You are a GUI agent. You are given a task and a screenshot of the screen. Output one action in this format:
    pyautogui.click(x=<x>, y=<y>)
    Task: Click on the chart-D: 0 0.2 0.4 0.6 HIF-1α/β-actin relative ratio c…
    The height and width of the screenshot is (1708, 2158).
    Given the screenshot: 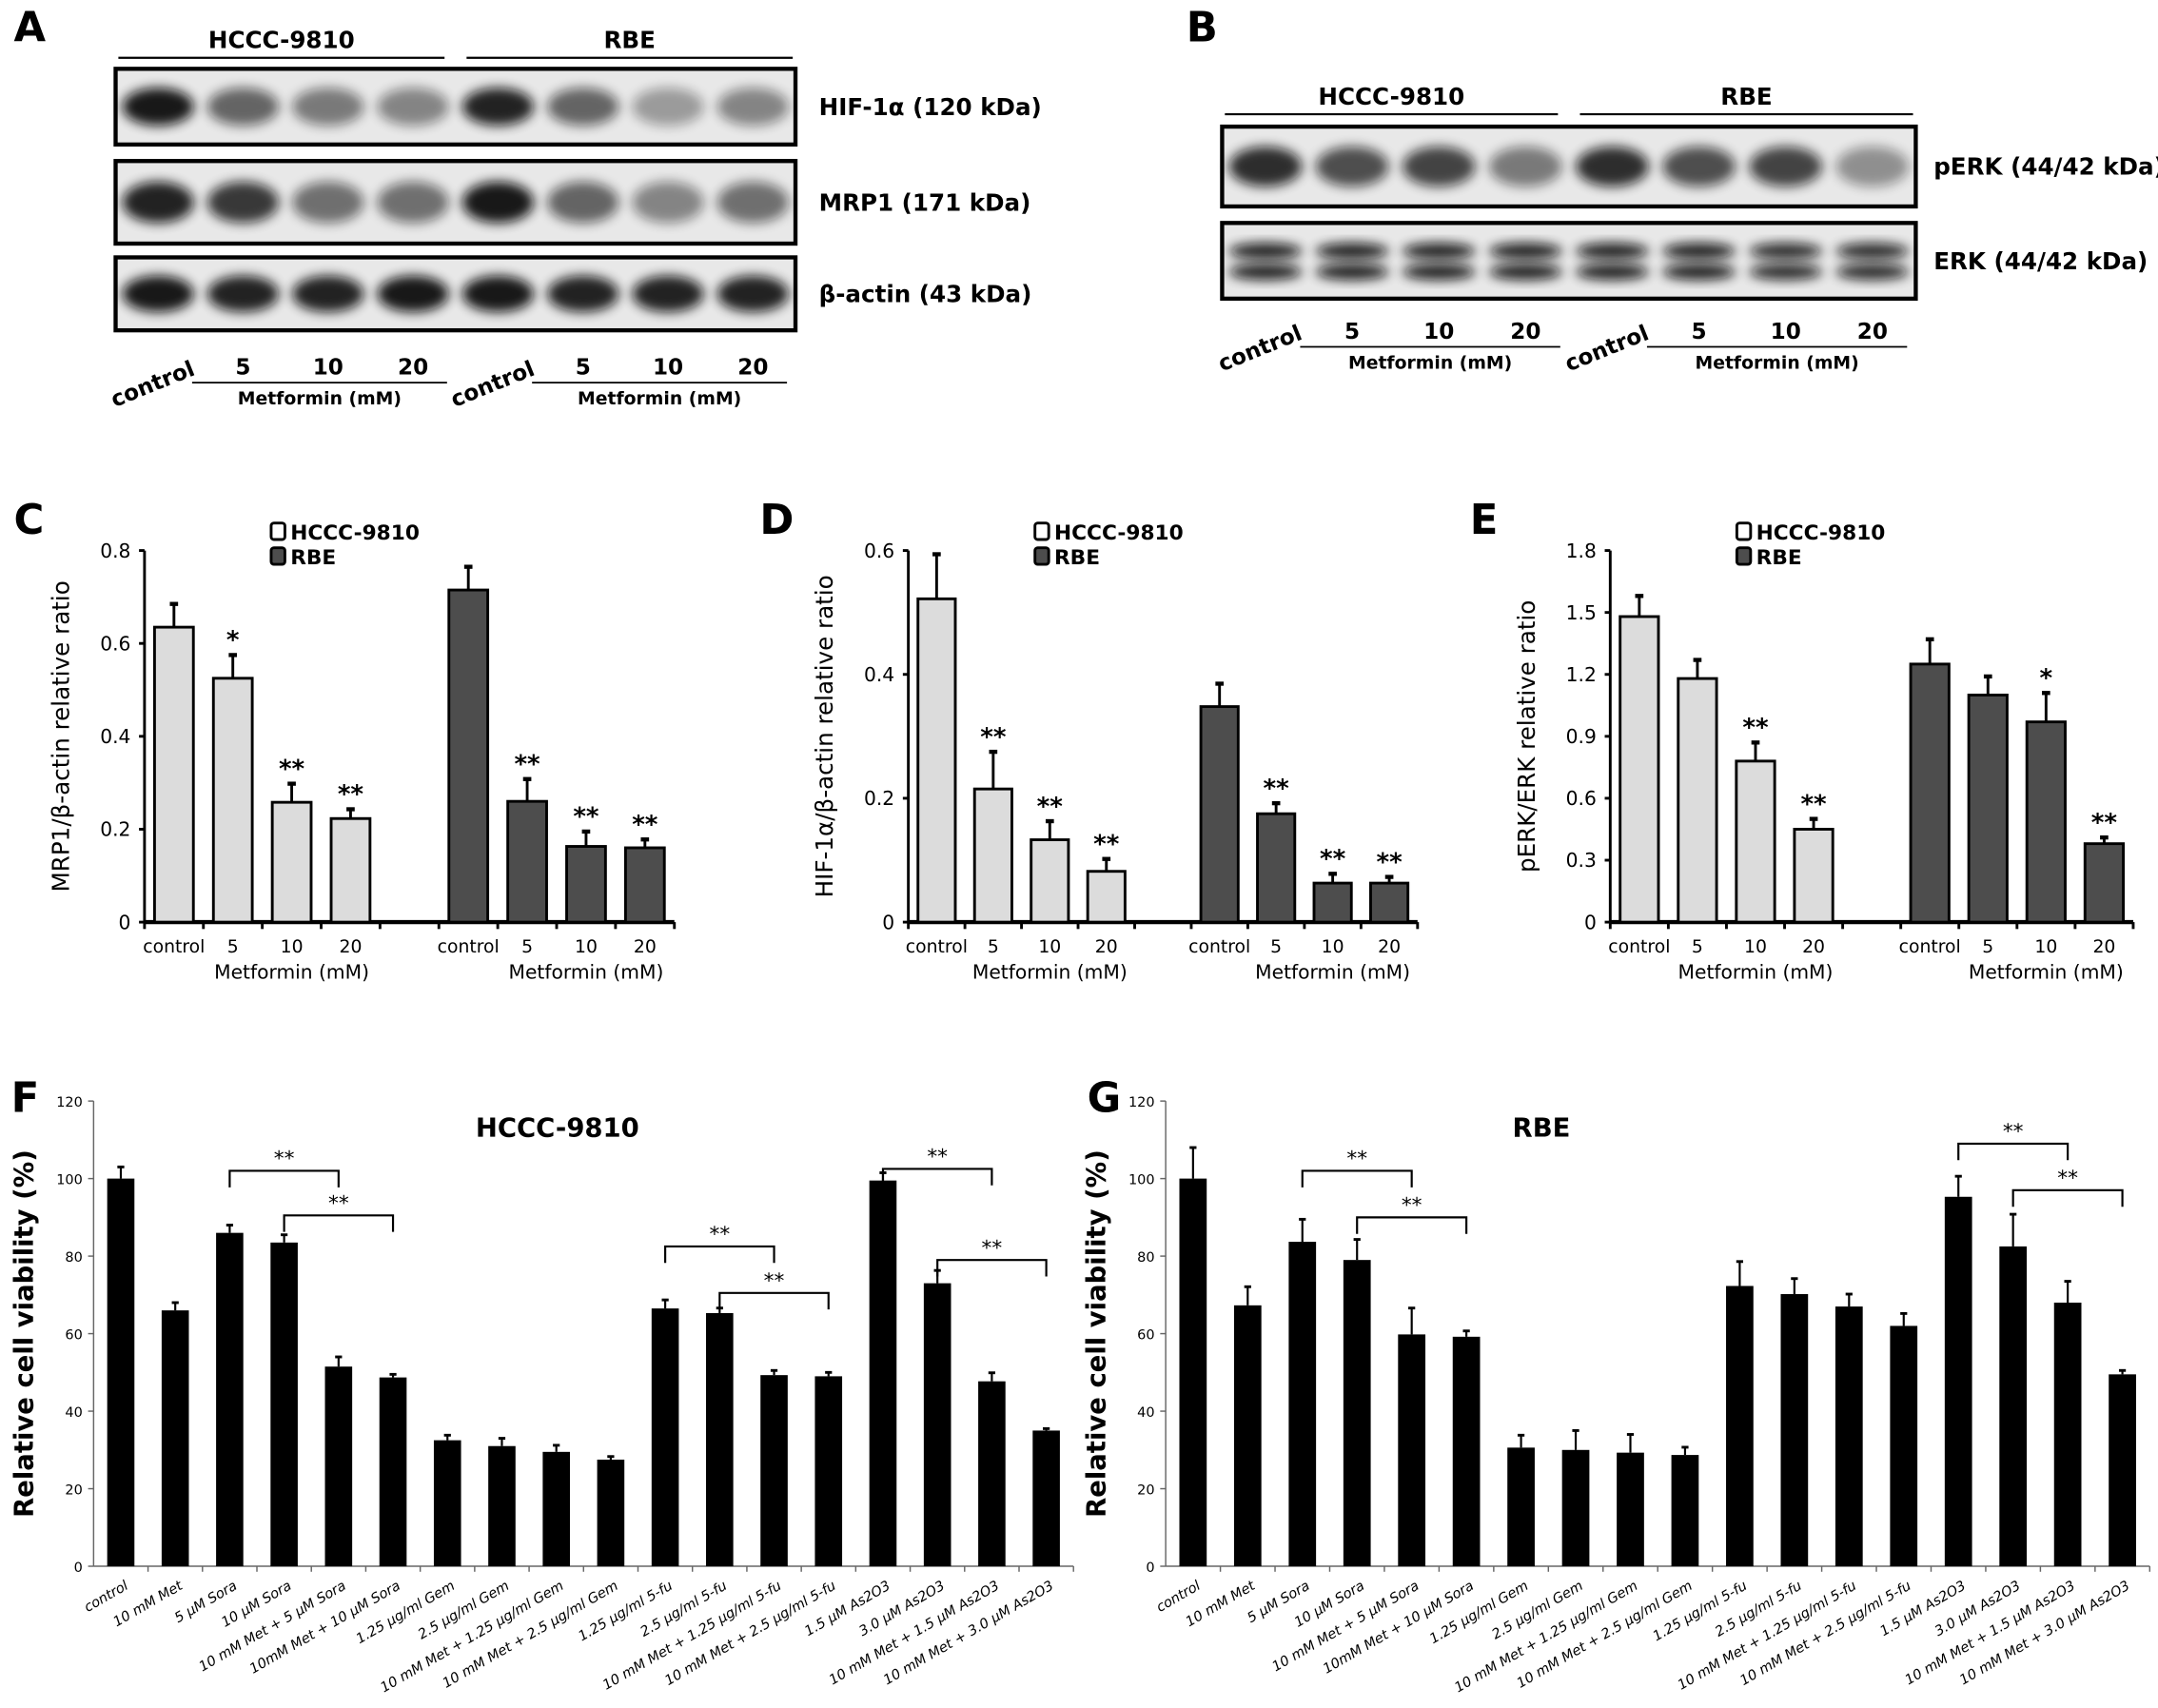 What is the action you would take?
    pyautogui.click(x=1115, y=752)
    